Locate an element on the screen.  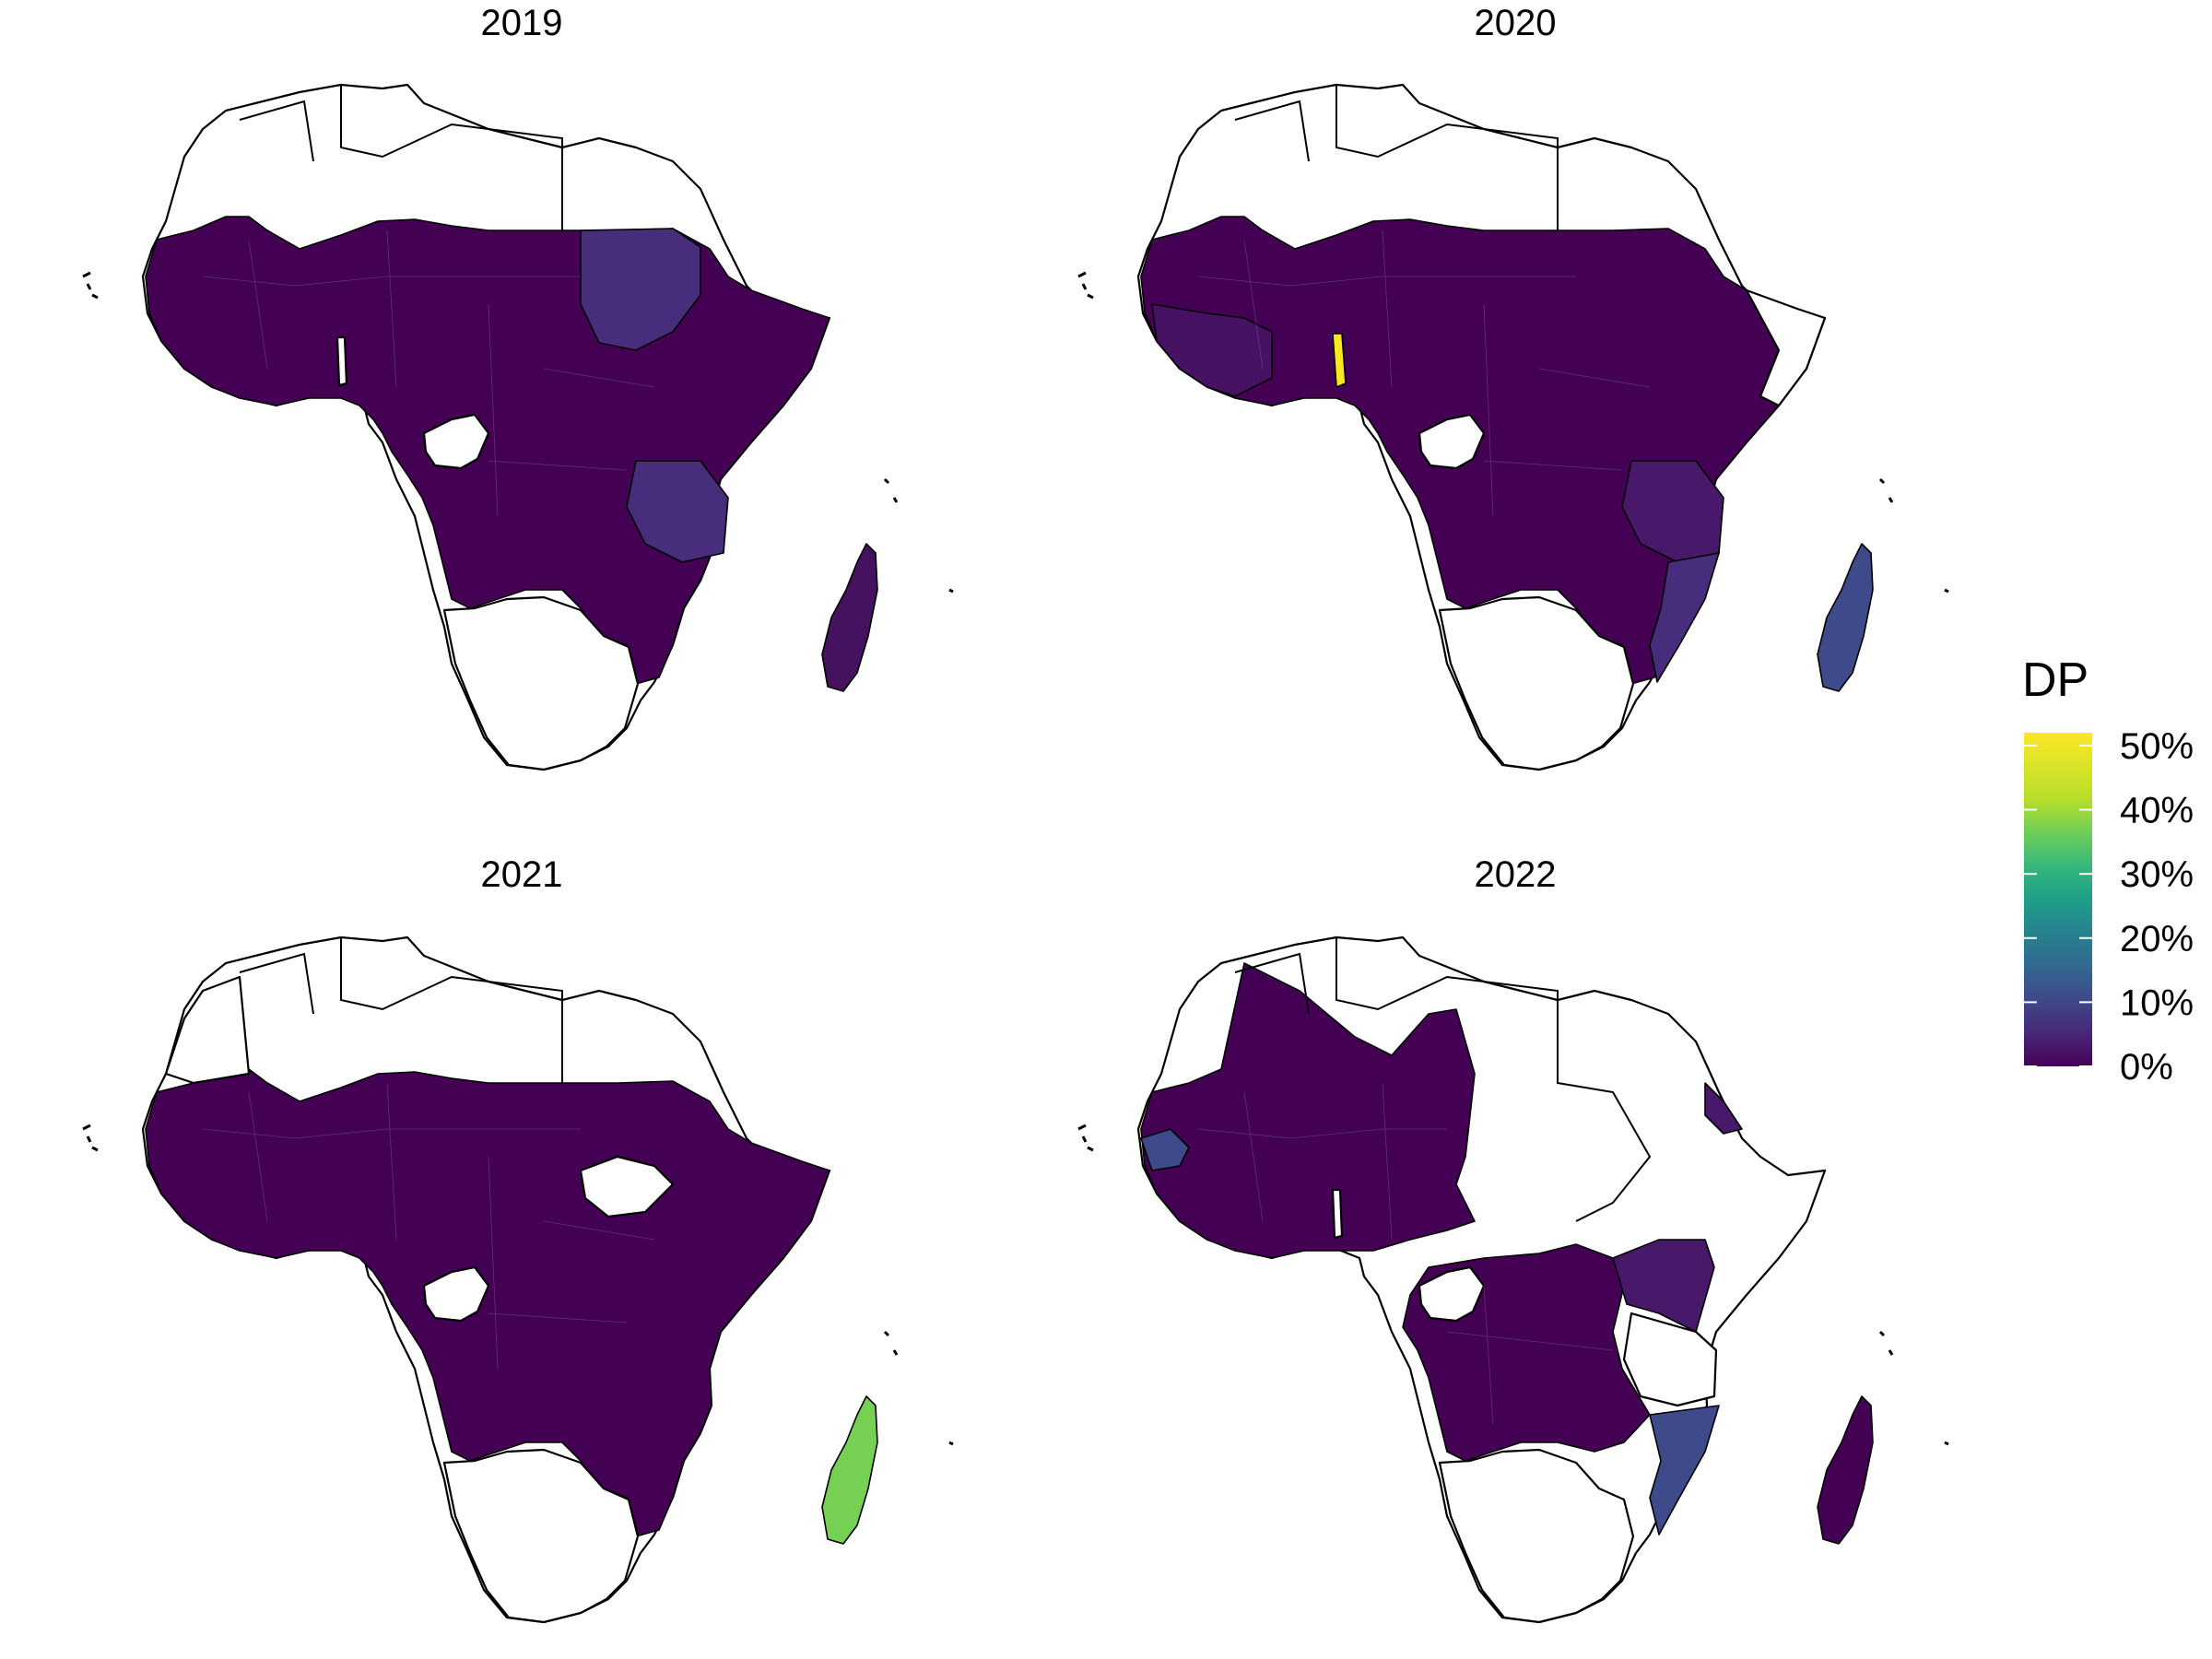
legend-title: DP is located at coordinates (2055, 680).